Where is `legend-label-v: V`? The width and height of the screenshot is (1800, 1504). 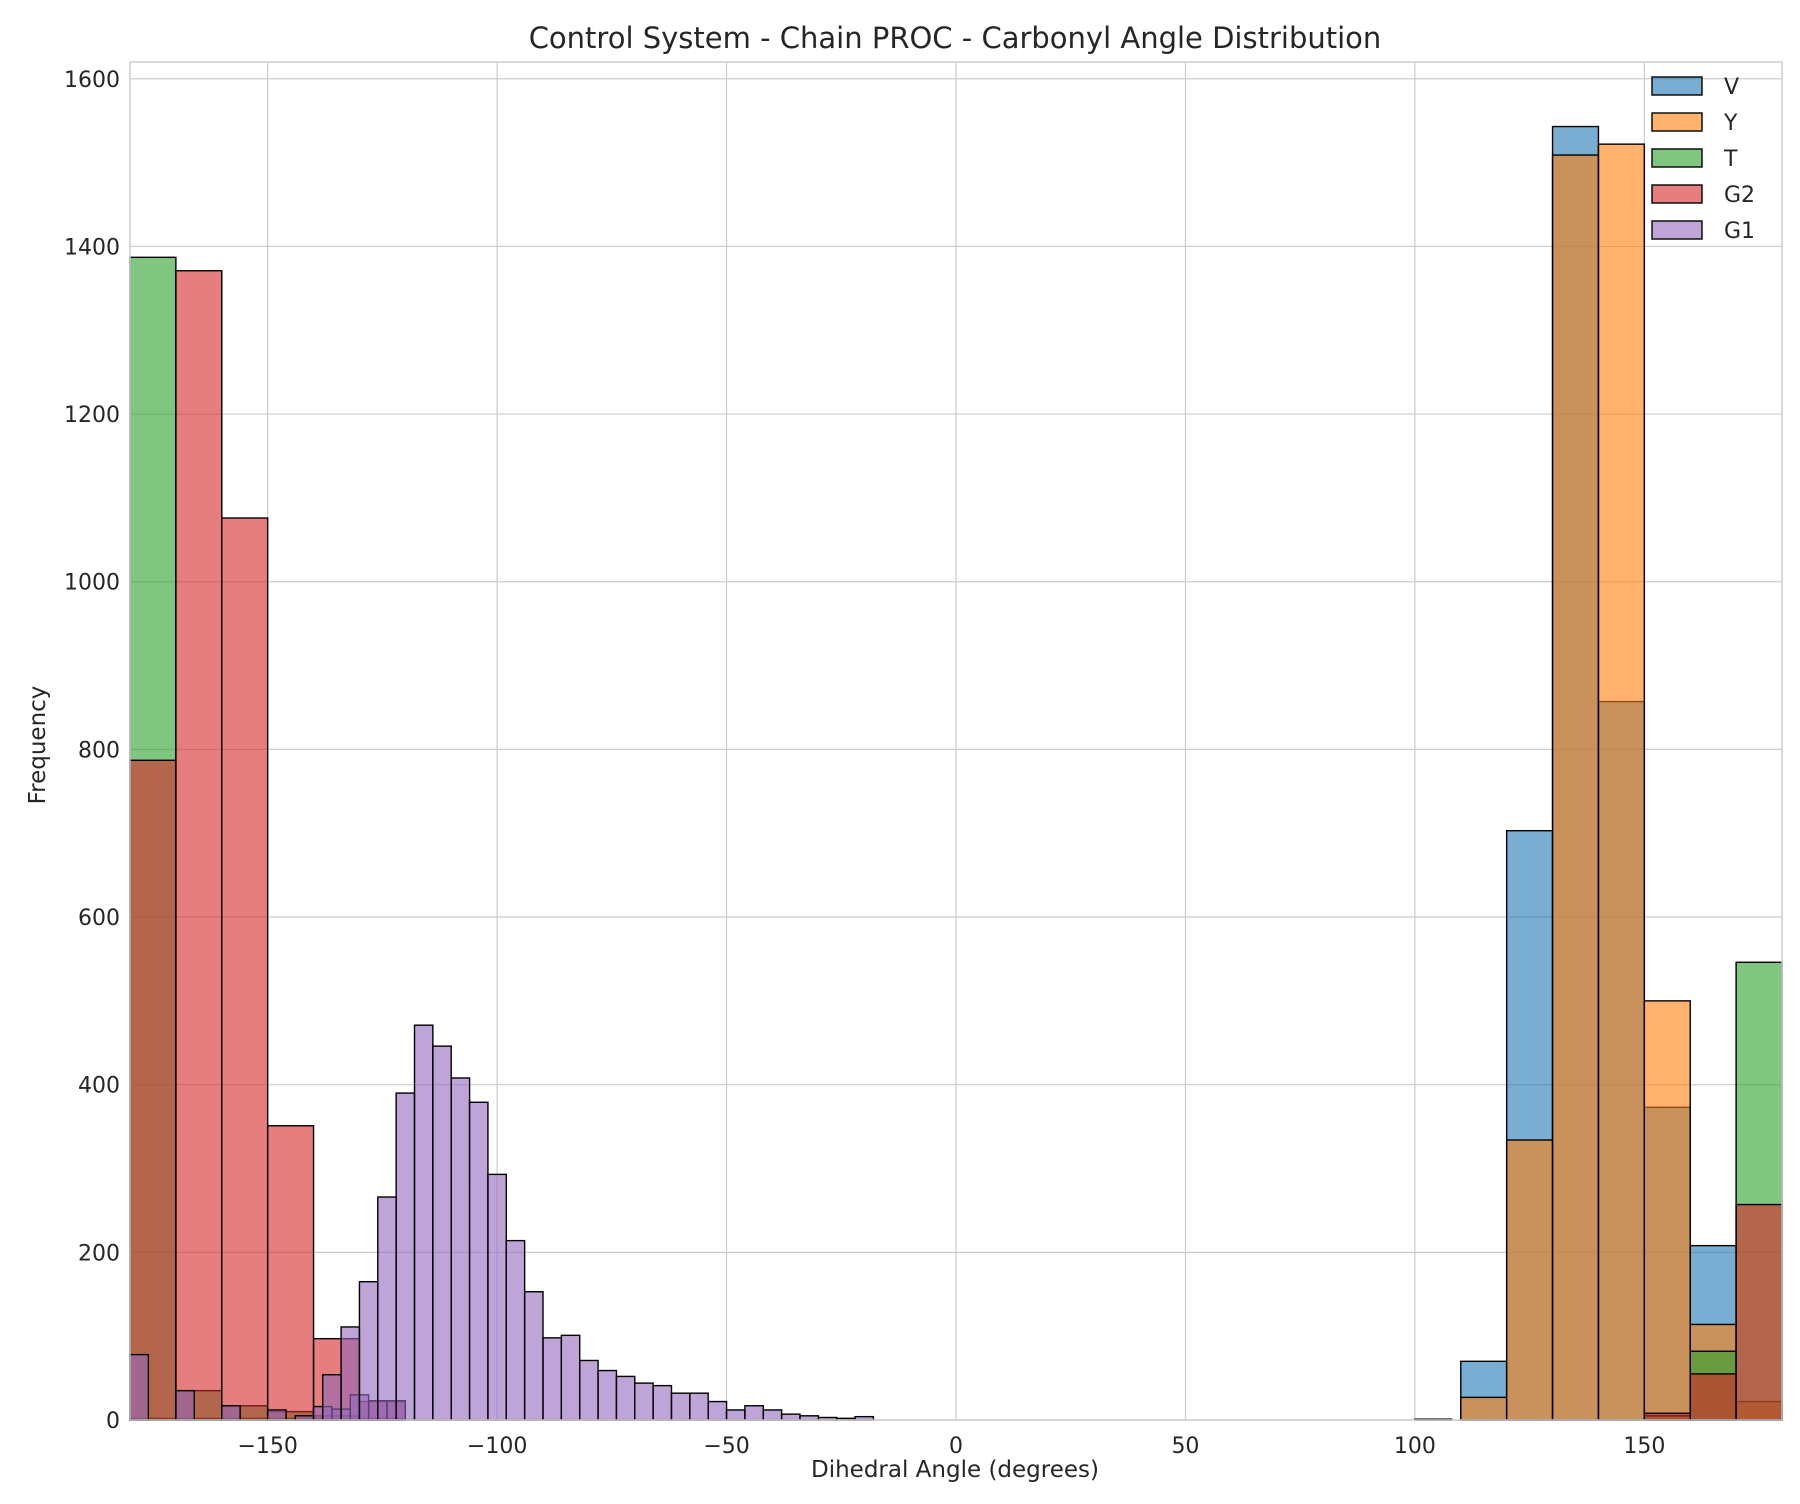 legend-label-v: V is located at coordinates (1731, 87).